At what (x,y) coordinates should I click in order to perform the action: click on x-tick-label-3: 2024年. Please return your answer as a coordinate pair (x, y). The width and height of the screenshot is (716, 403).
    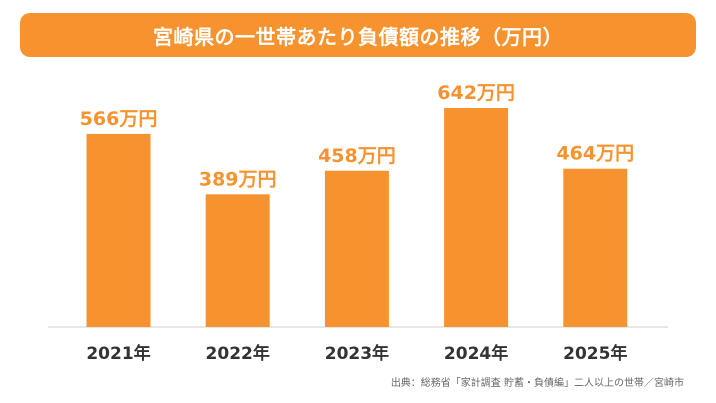
    Looking at the image, I should click on (476, 353).